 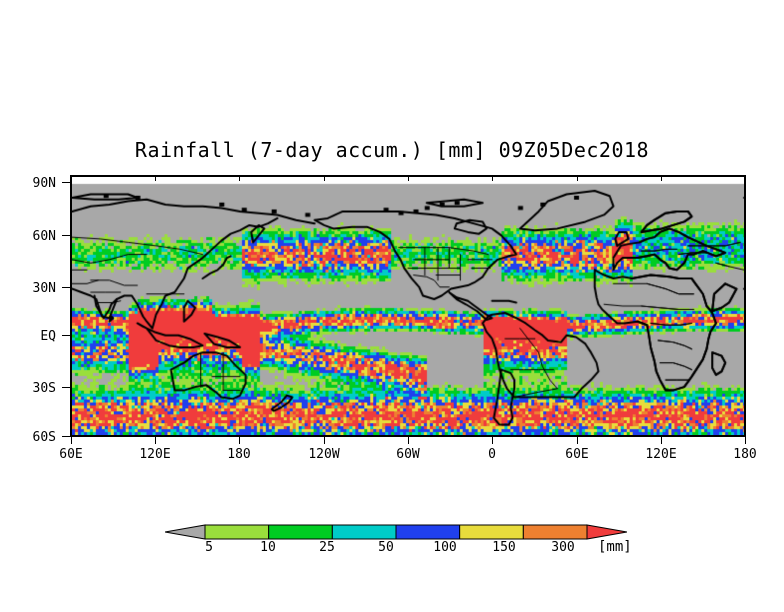 I want to click on x-ticklabel-7: 60E, so click(x=577, y=454).